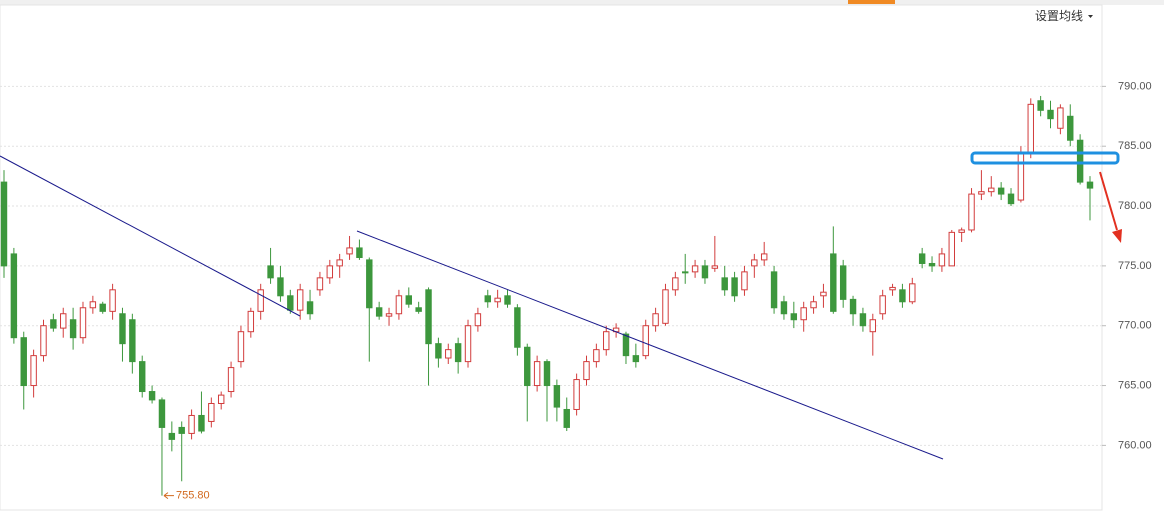 This screenshot has height=513, width=1164. Describe the element at coordinates (1135, 385) in the screenshot. I see `y-tick-label: 765.00` at that location.